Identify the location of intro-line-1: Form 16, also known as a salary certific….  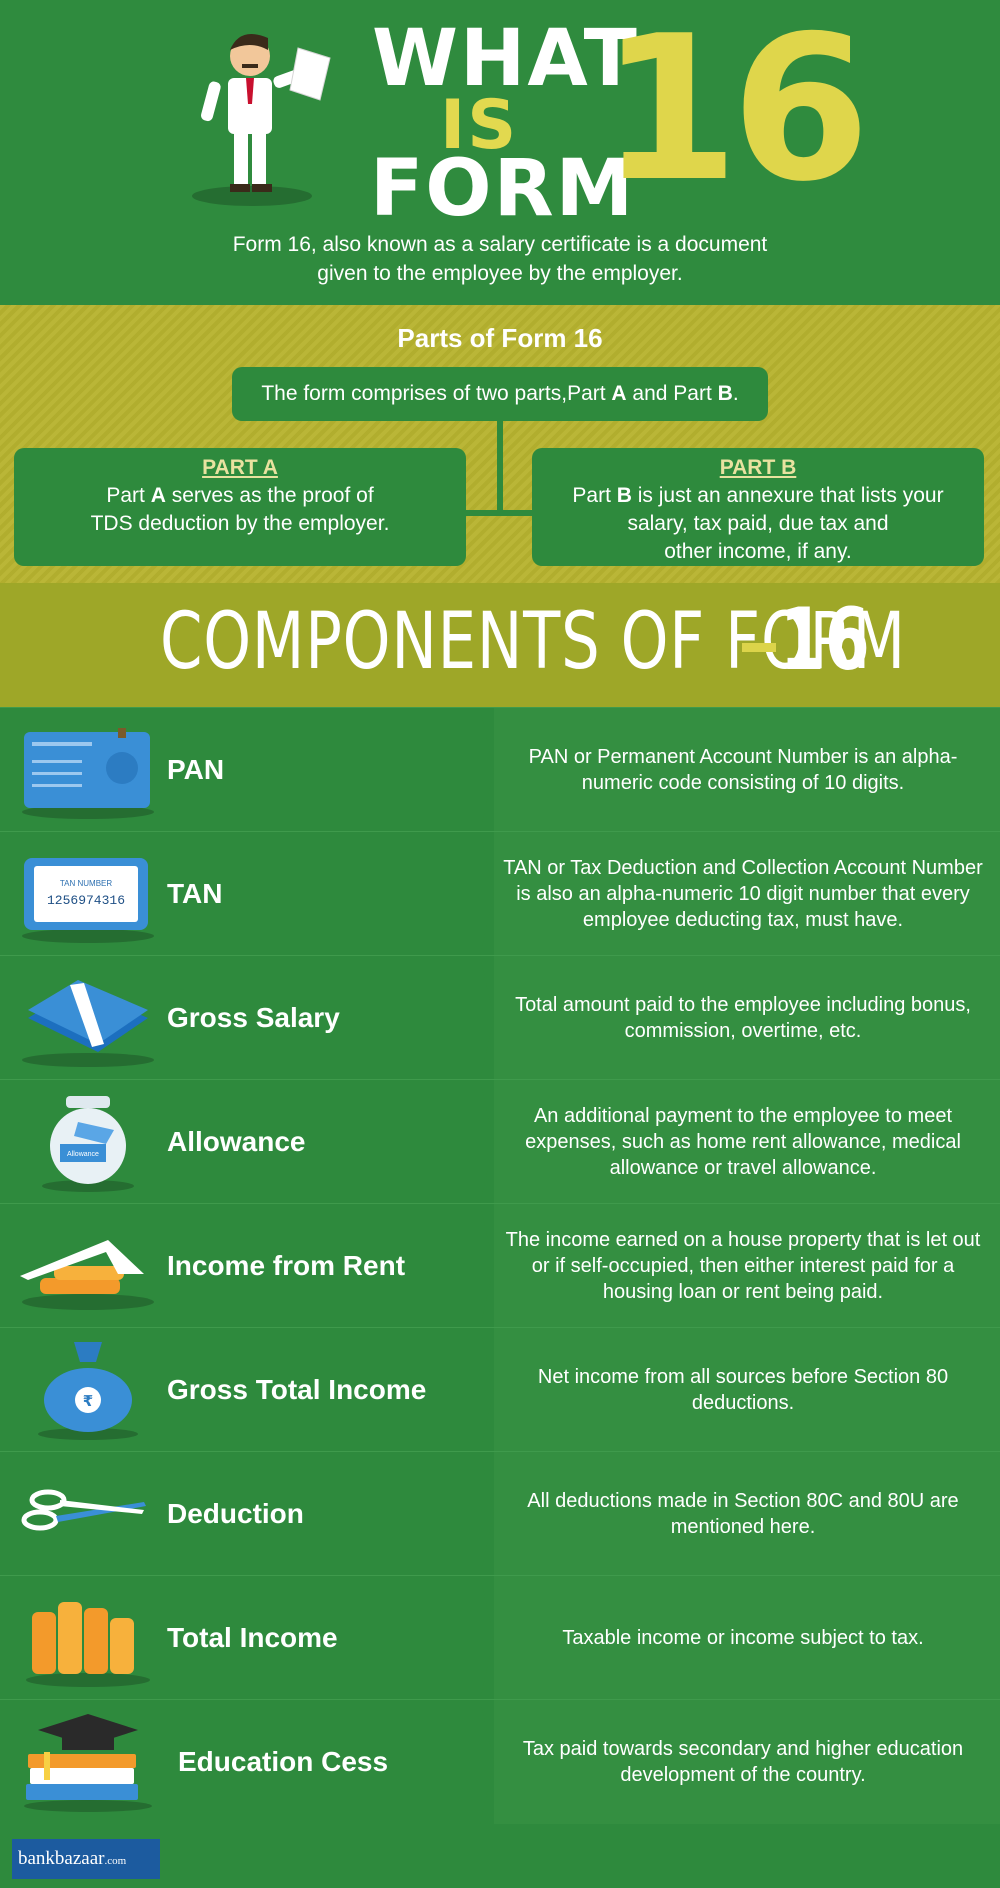
(500, 244).